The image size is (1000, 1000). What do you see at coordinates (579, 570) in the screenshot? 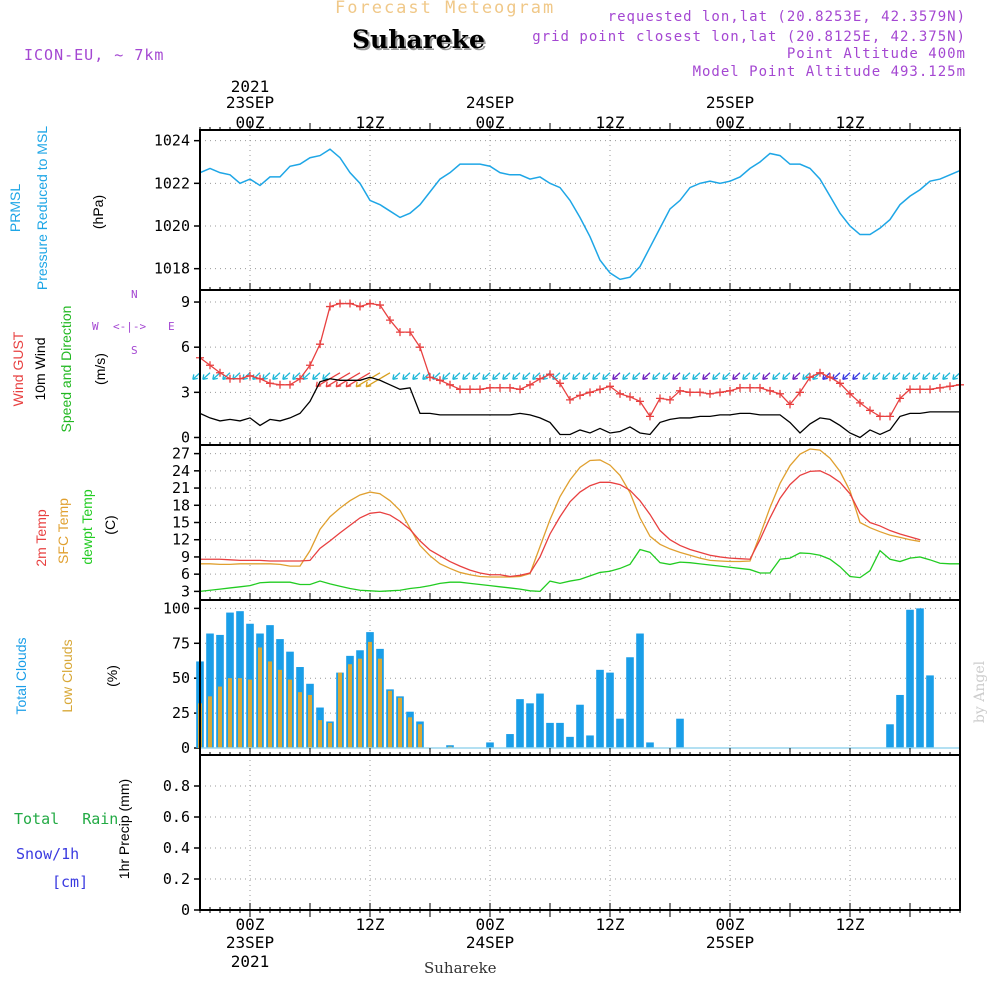
I see `dewpt-line` at bounding box center [579, 570].